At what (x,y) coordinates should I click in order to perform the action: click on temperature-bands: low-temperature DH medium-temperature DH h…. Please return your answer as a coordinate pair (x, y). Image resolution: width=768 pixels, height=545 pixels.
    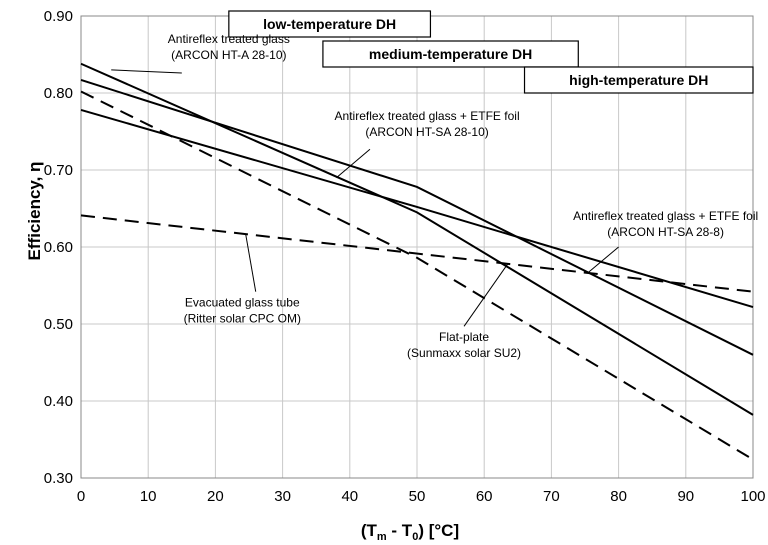
    Looking at the image, I should click on (491, 52).